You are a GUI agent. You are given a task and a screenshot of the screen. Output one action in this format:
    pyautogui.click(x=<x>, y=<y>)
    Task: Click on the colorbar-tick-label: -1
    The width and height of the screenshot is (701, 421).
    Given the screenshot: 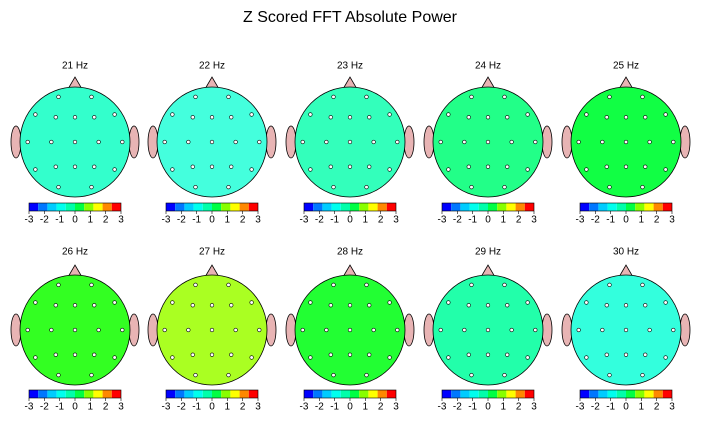 What is the action you would take?
    pyautogui.click(x=610, y=407)
    